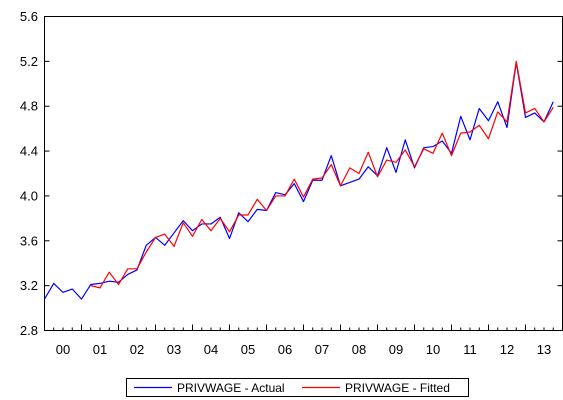  What do you see at coordinates (544, 349) in the screenshot?
I see `x-tick-label: 13` at bounding box center [544, 349].